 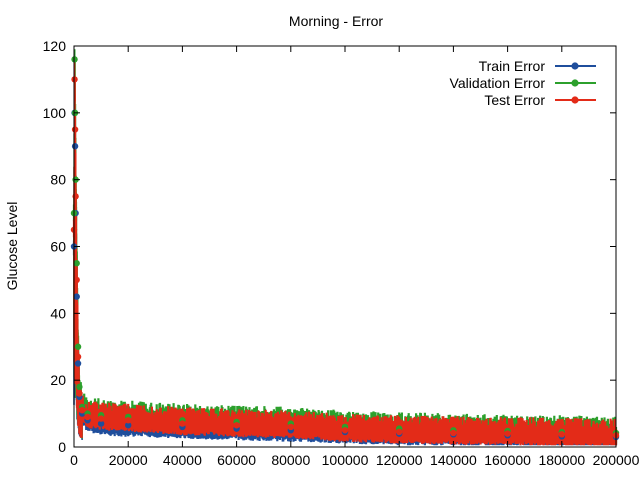 I want to click on legend-label: Validation Error, so click(x=498, y=83).